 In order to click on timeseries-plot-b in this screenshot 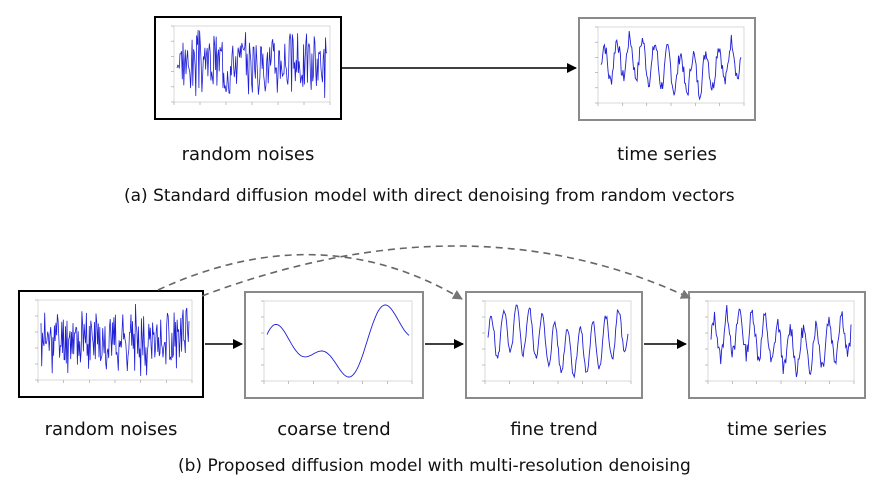, I will do `click(777, 345)`.